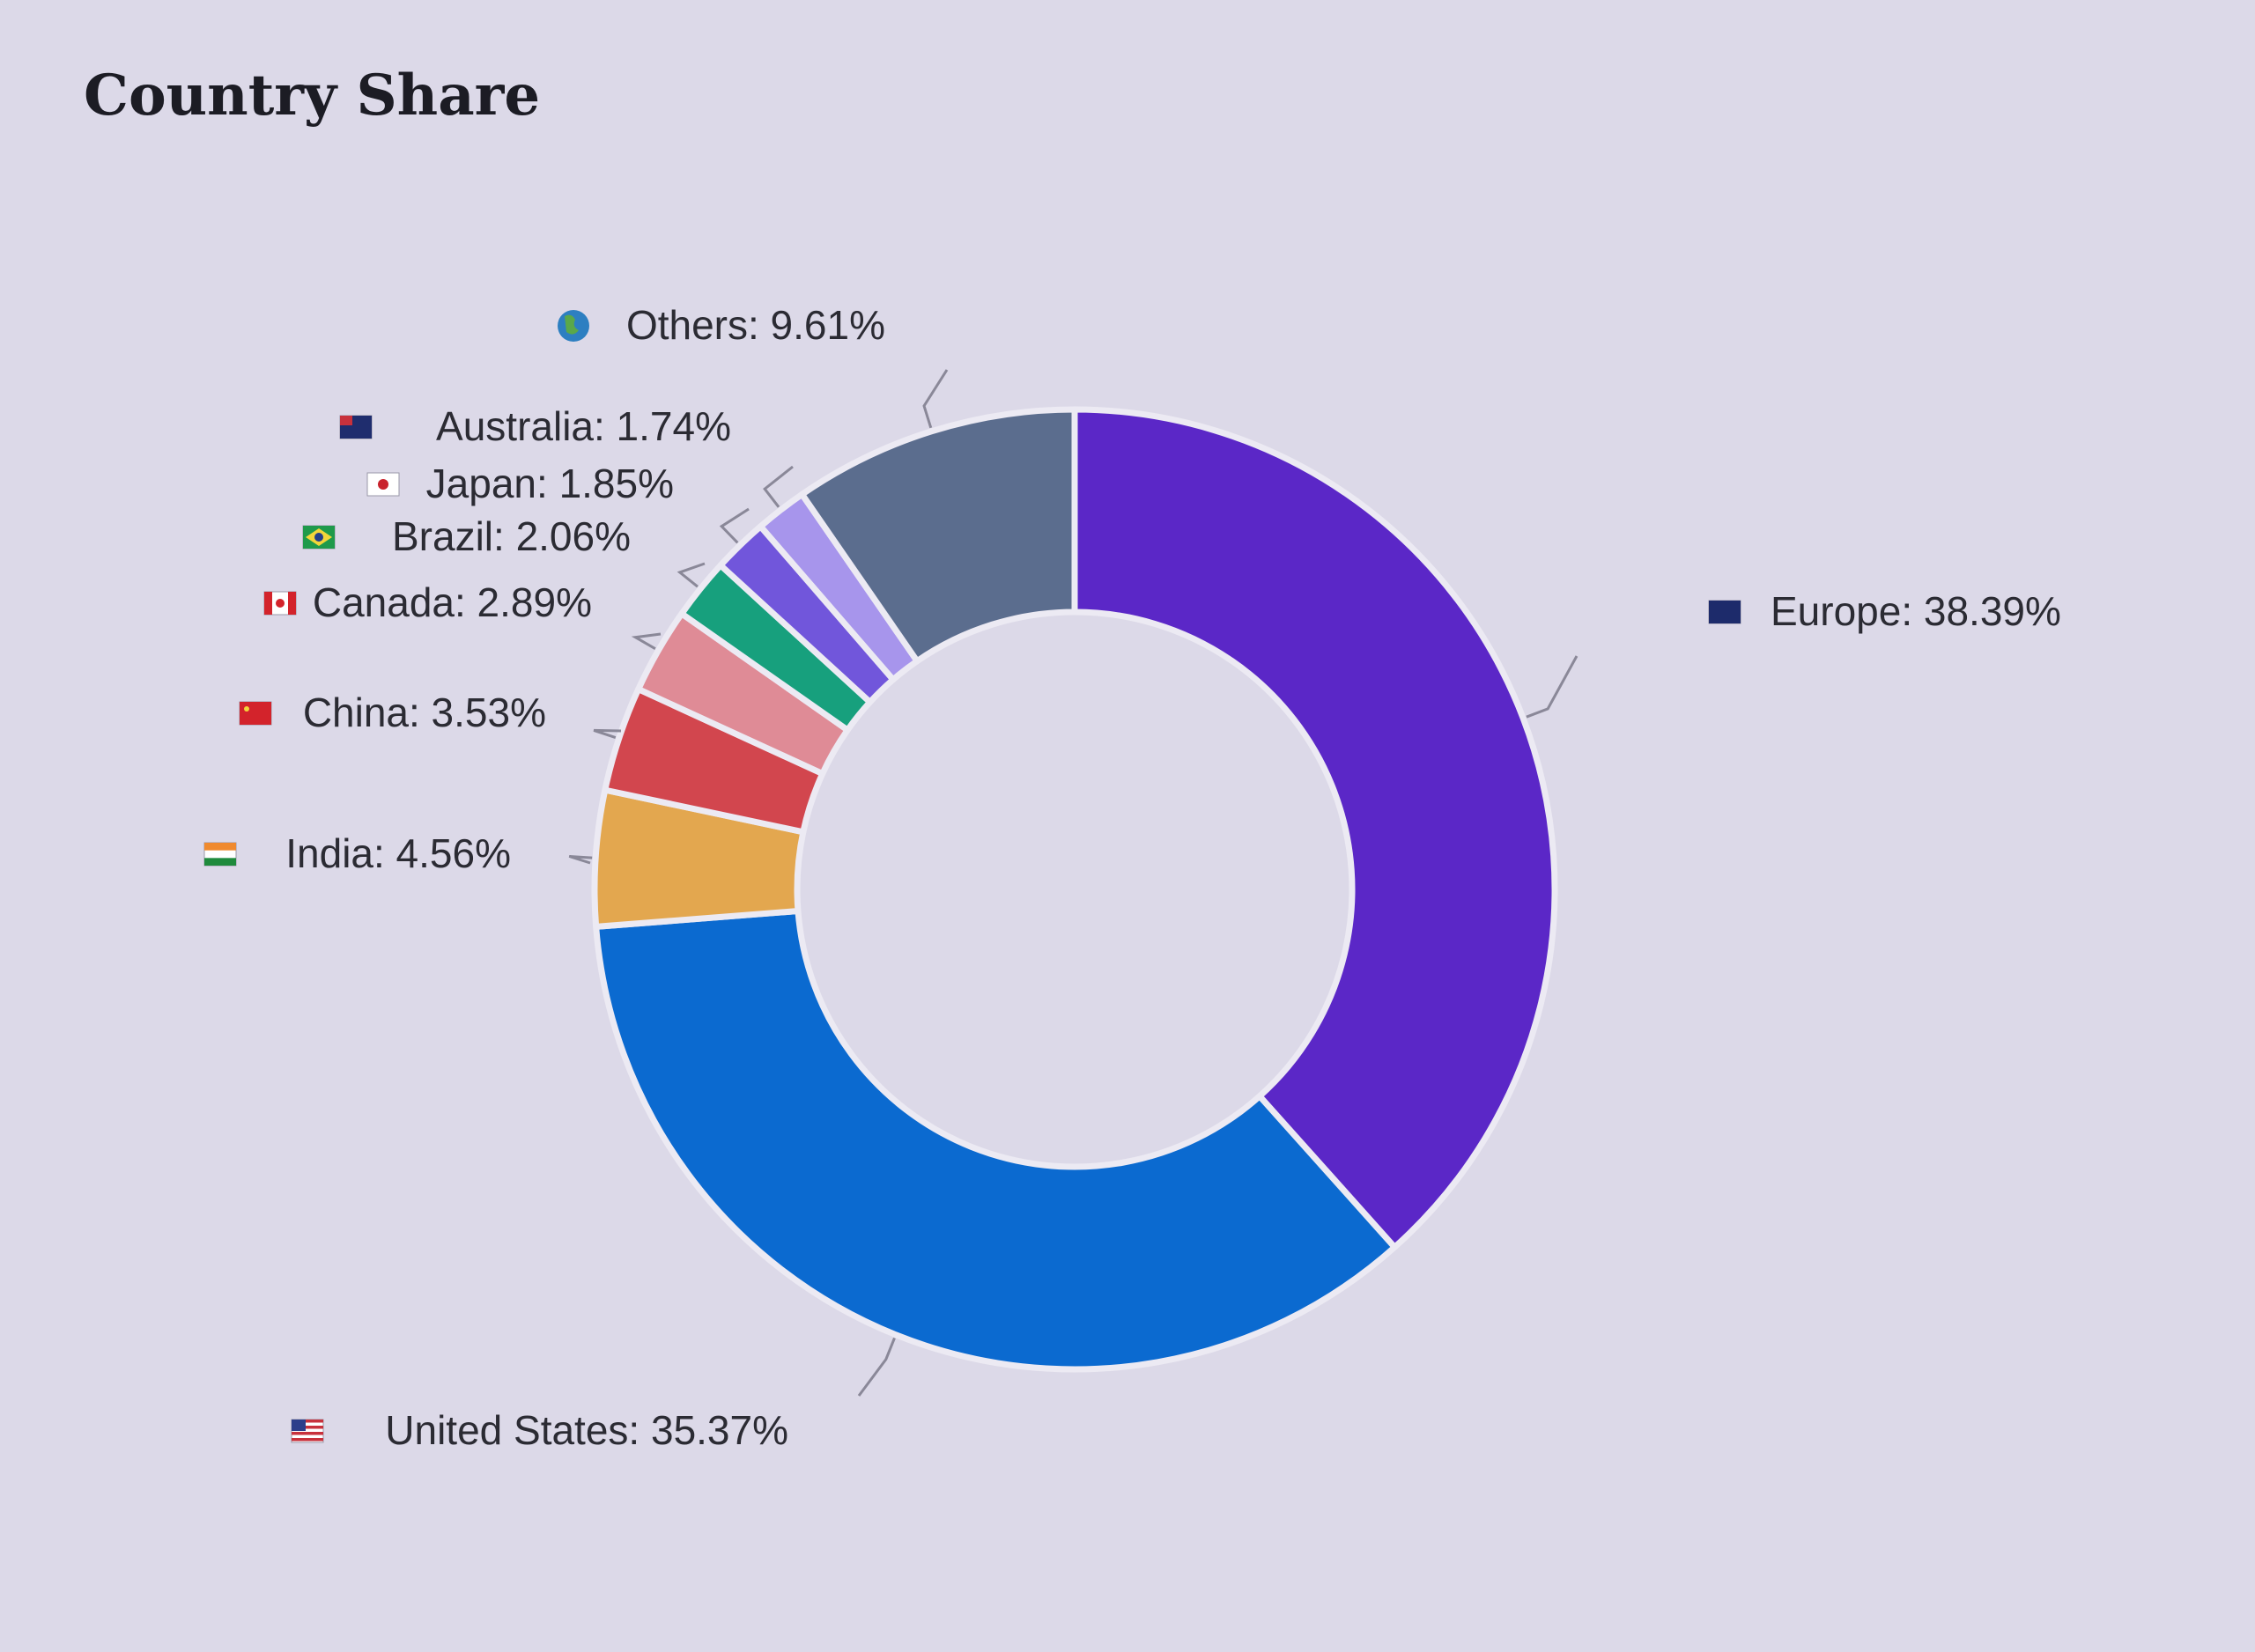 This screenshot has width=2255, height=1652. Describe the element at coordinates (583, 426) in the screenshot. I see `slice-label-australia: Australia: 1.74%` at that location.